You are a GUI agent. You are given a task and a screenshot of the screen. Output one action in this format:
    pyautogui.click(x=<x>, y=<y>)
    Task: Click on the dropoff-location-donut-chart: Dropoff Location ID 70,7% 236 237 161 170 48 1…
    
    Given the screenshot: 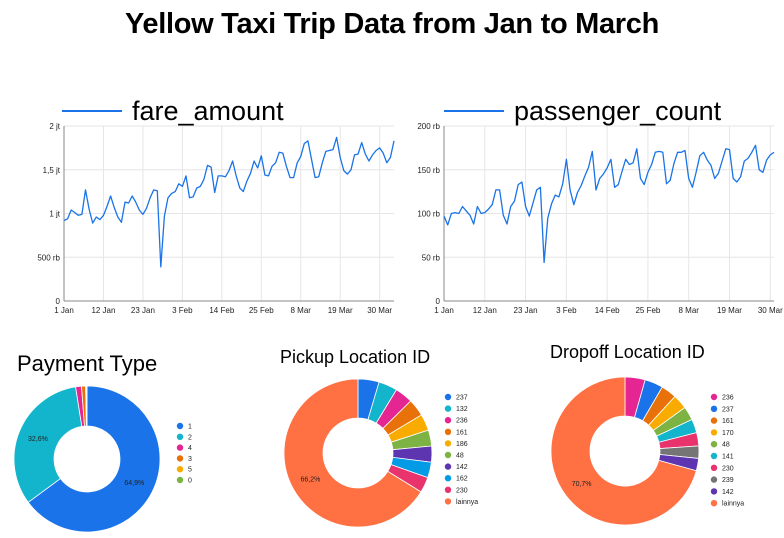 What is the action you would take?
    pyautogui.click(x=661, y=439)
    